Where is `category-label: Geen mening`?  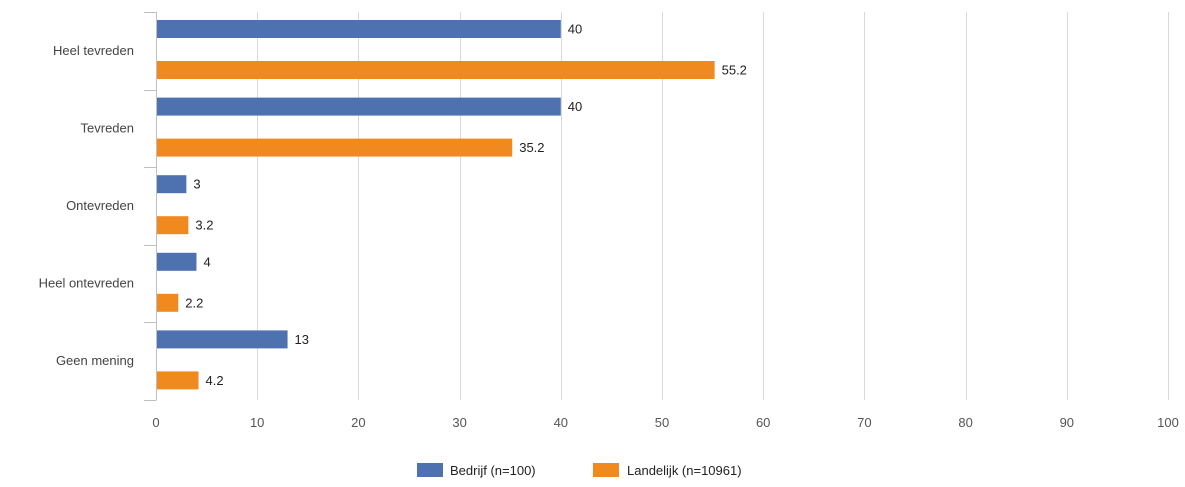 category-label: Geen mening is located at coordinates (95, 360).